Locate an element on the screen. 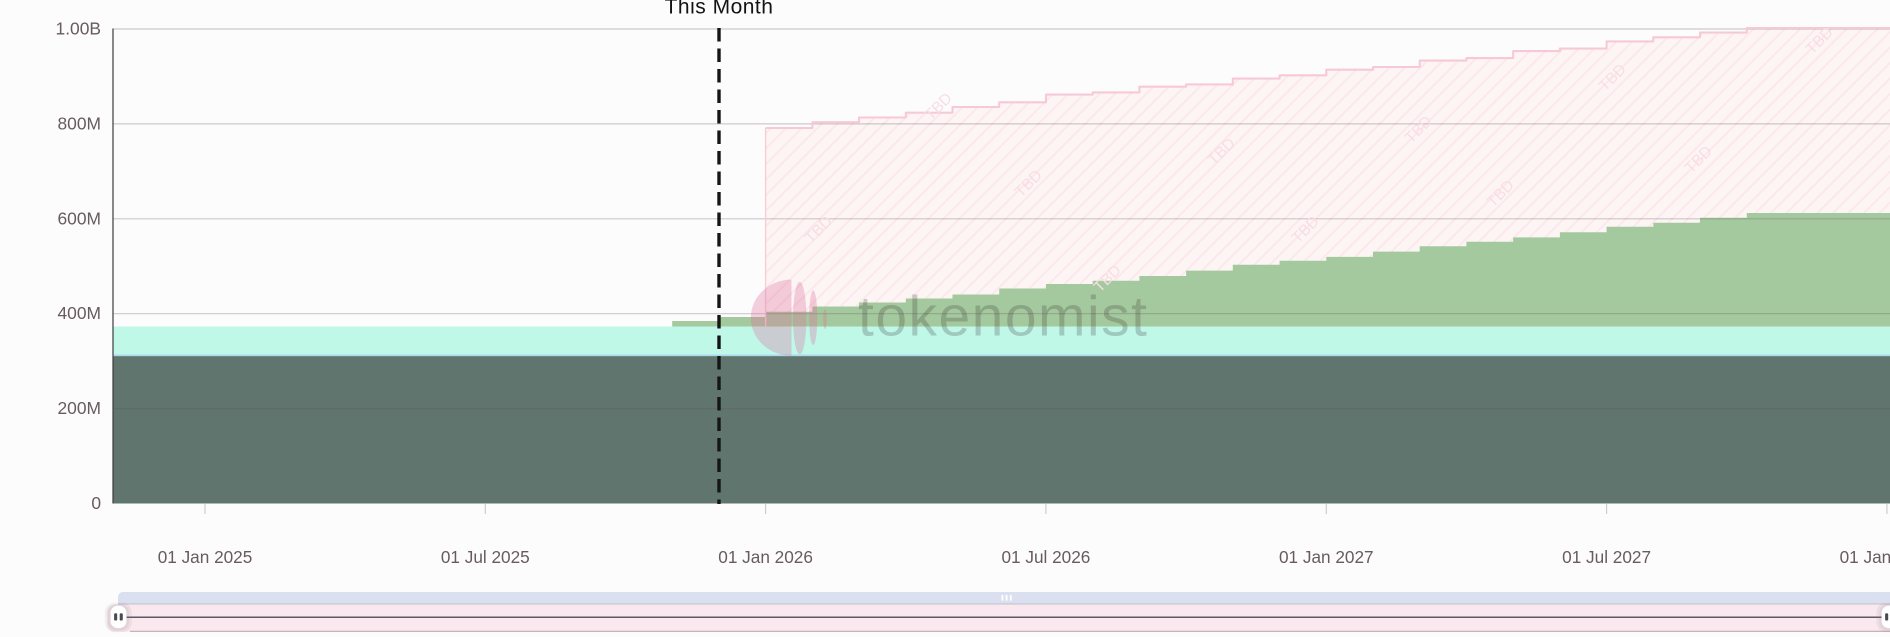  svg-text: 01 Jul 2025 is located at coordinates (485, 557).